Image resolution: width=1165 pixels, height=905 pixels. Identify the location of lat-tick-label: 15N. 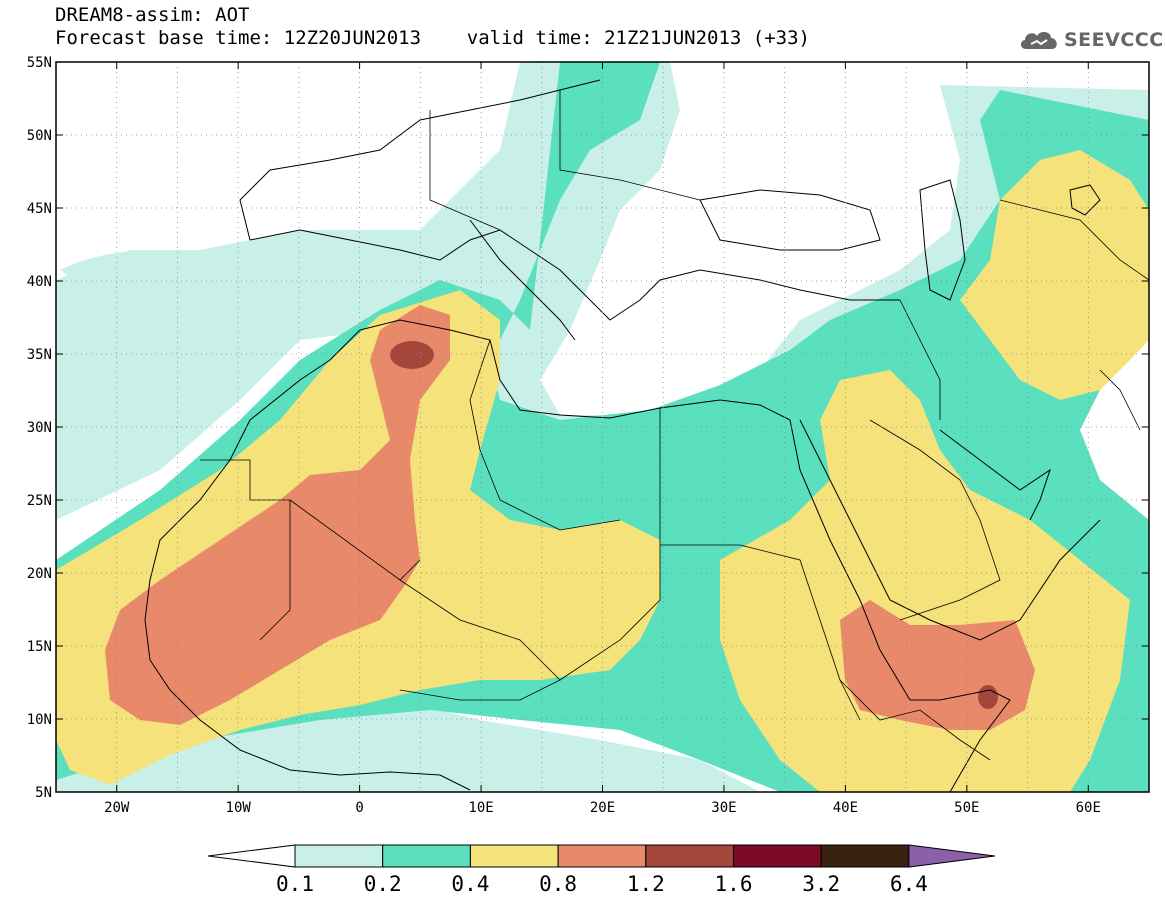
(39, 647).